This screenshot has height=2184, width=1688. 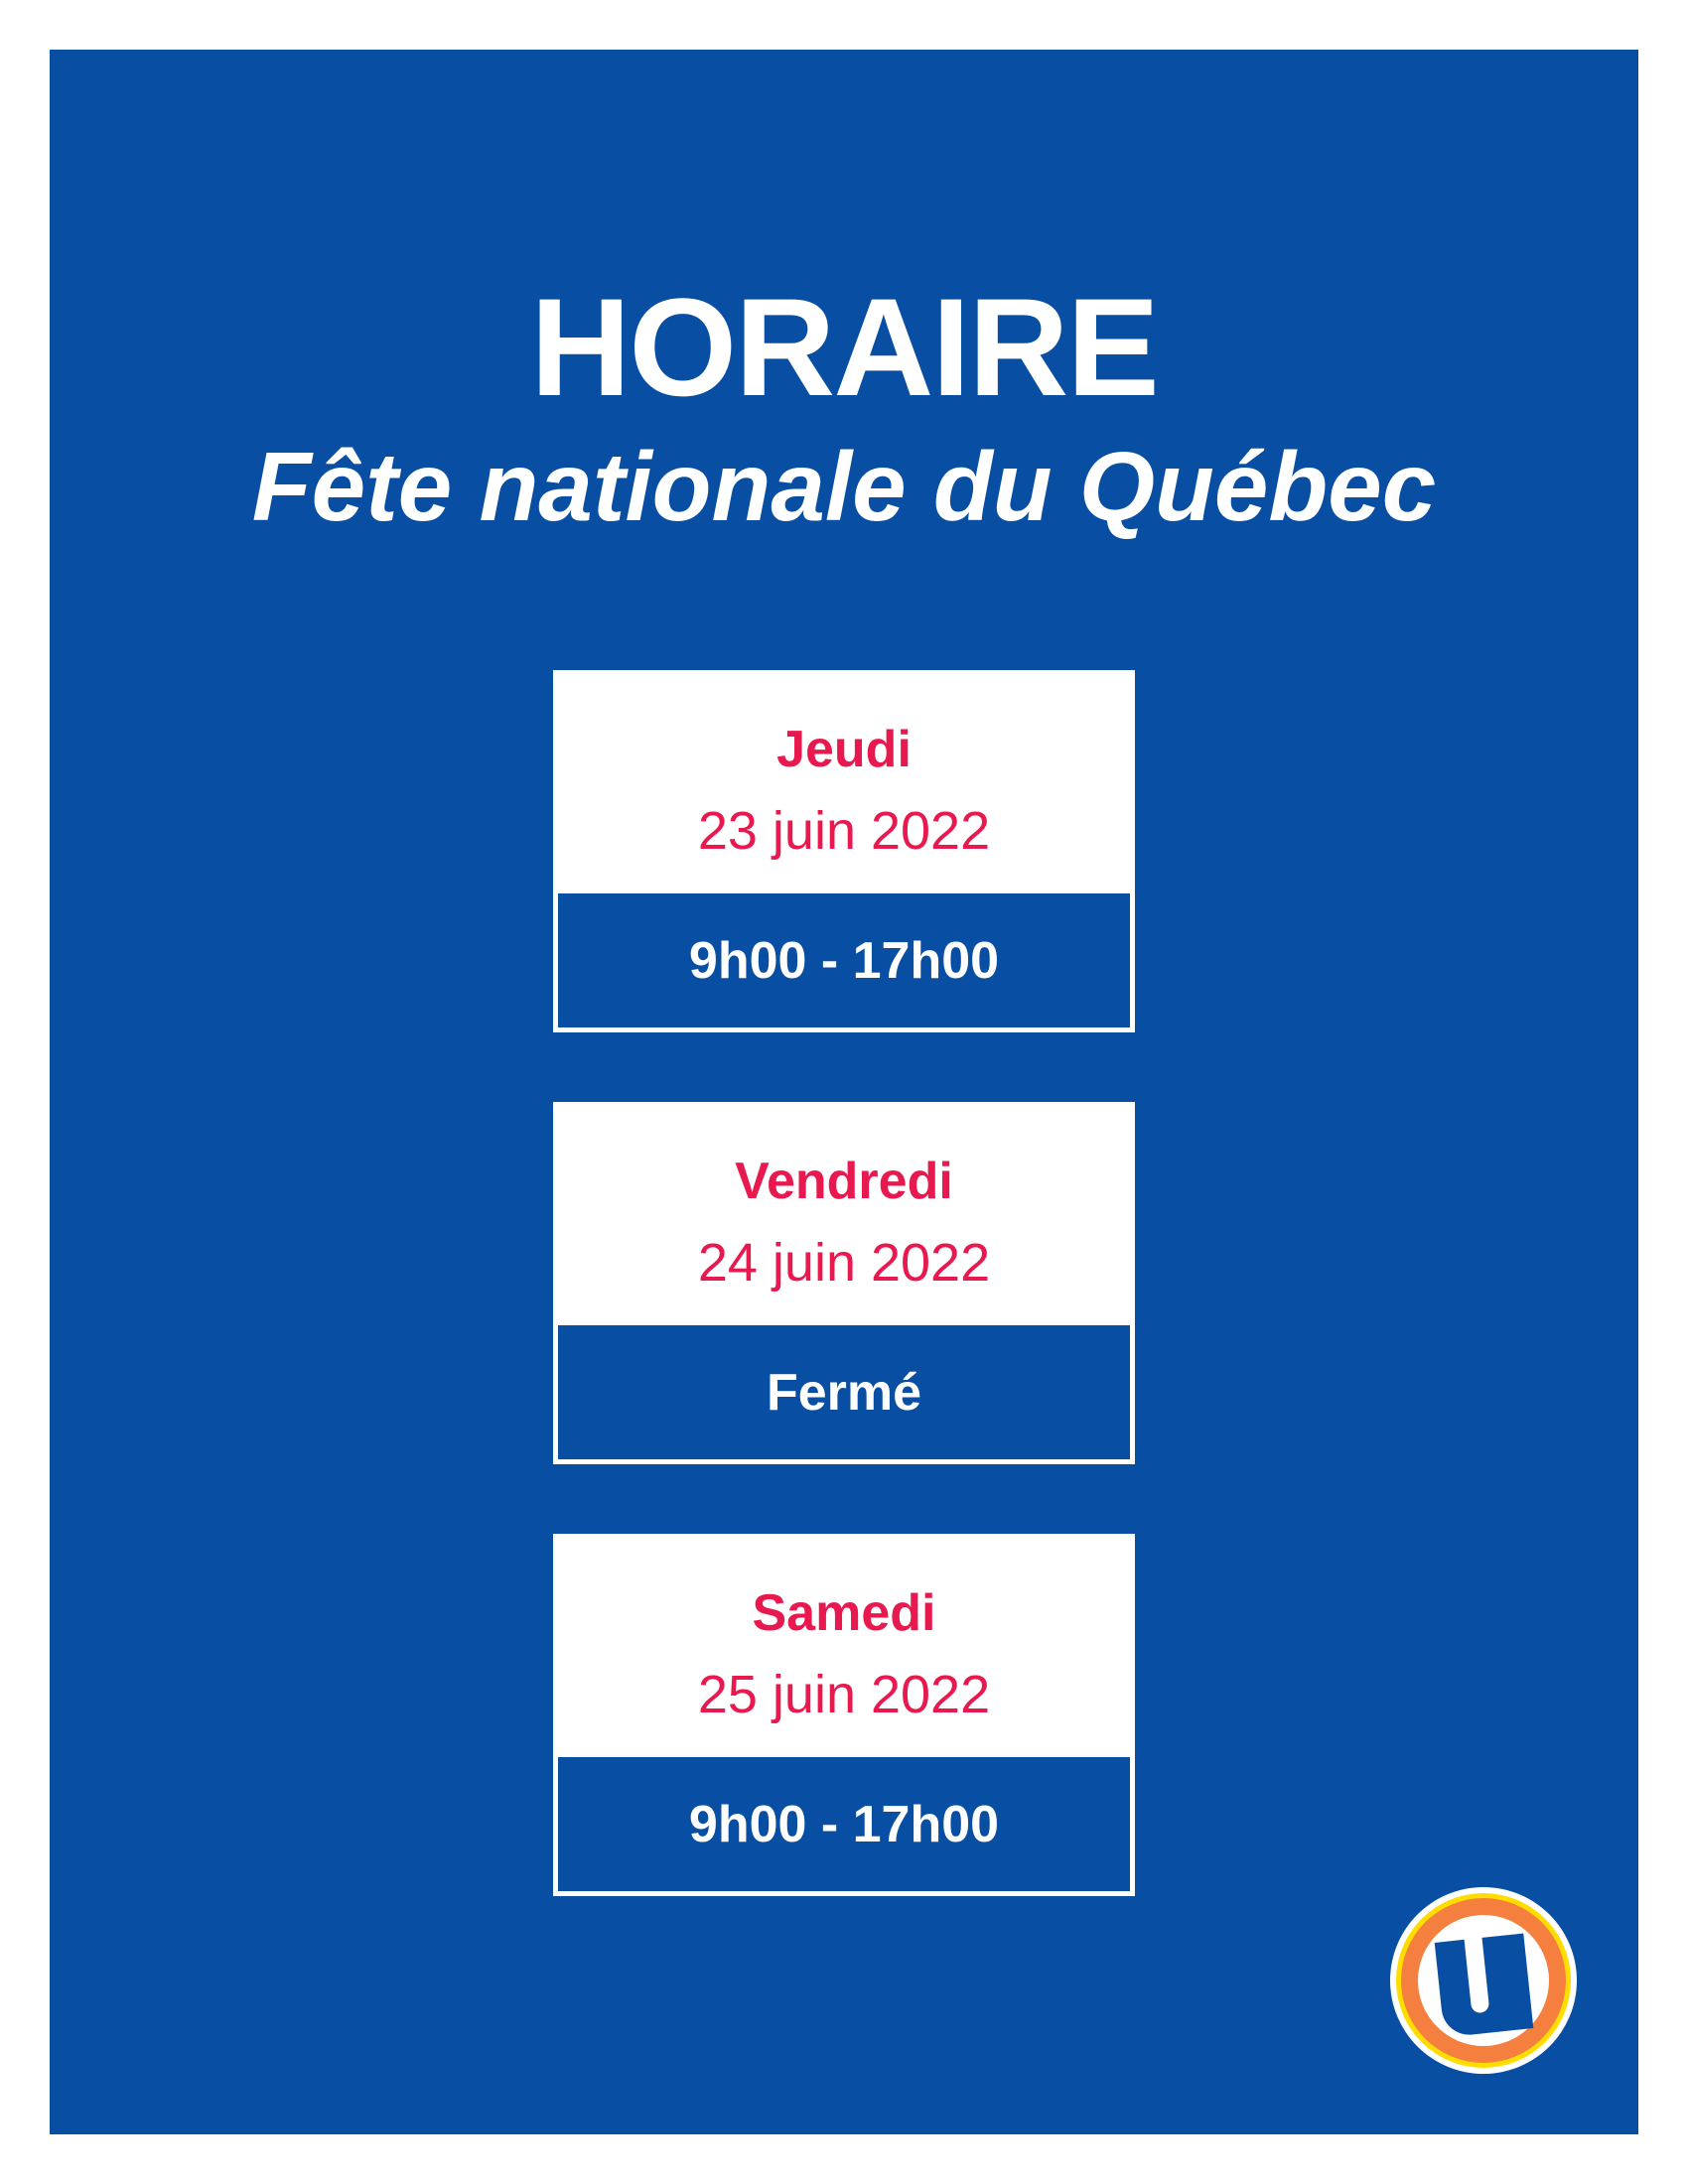 I want to click on day-hours: Fermé, so click(x=844, y=1392).